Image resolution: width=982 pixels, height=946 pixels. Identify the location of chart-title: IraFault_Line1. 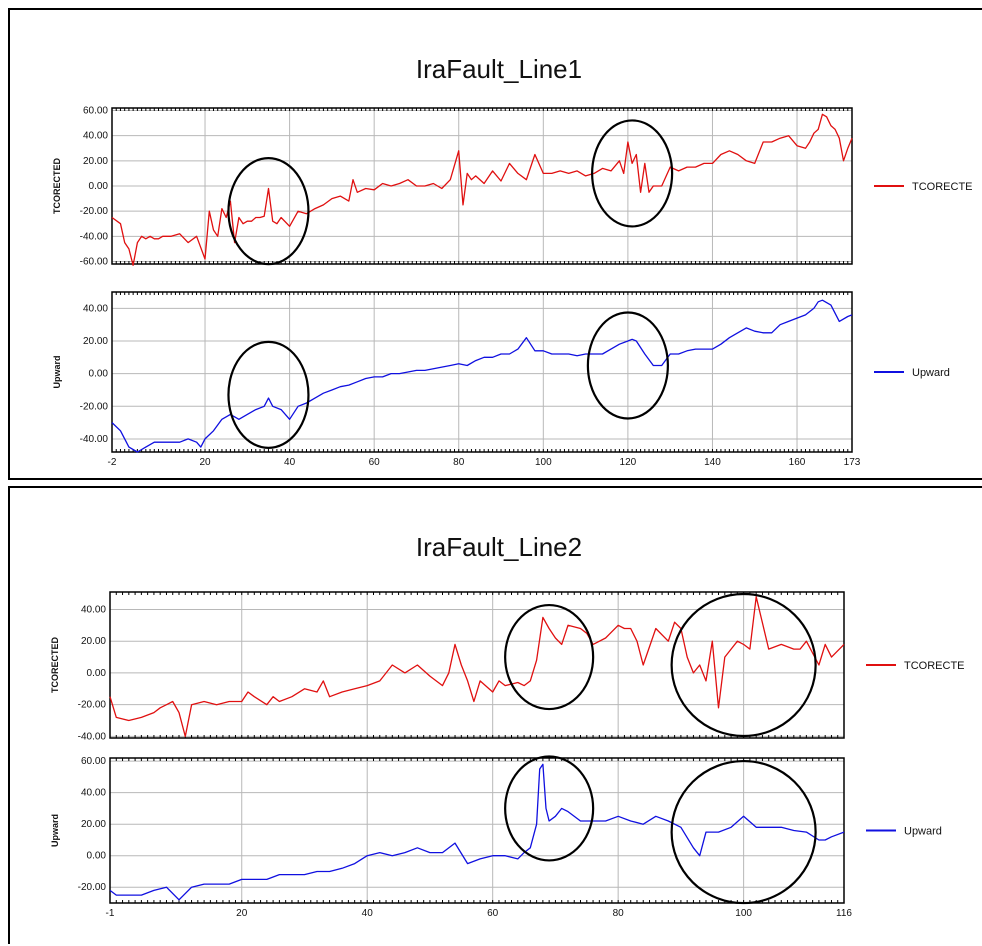
(499, 69).